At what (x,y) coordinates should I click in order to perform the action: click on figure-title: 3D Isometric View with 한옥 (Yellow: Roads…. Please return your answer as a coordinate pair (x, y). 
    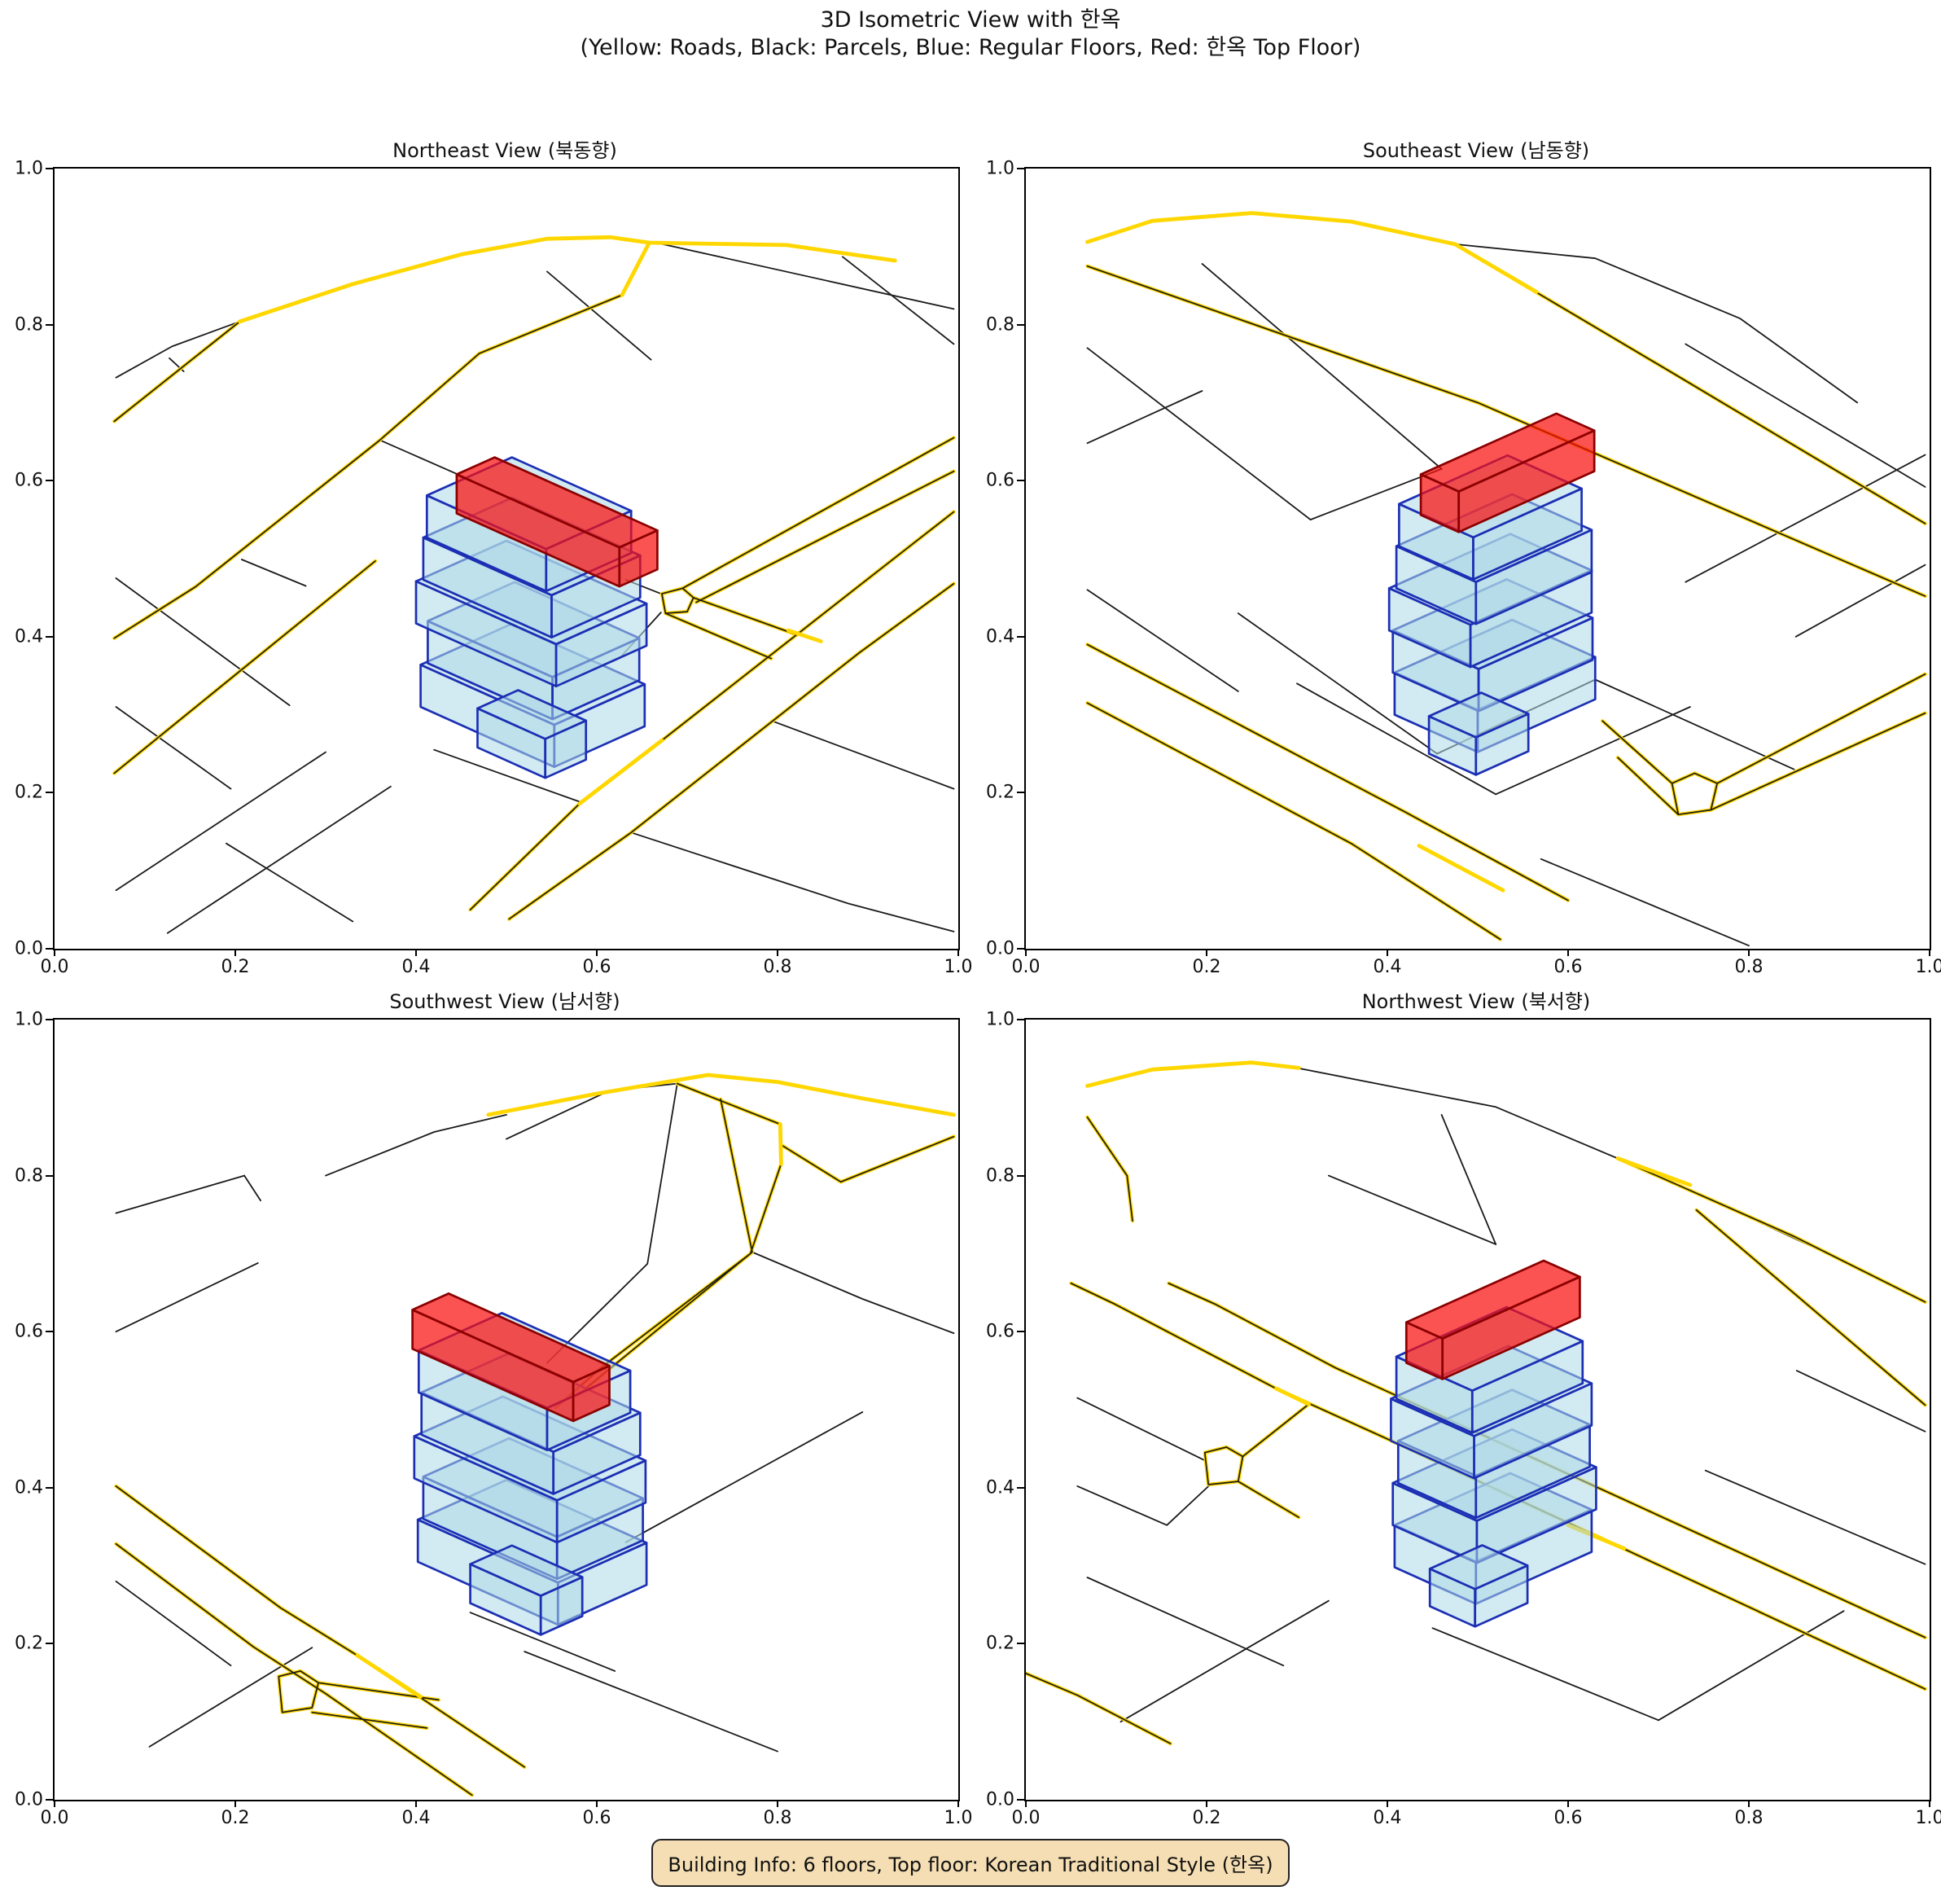
    Looking at the image, I should click on (970, 34).